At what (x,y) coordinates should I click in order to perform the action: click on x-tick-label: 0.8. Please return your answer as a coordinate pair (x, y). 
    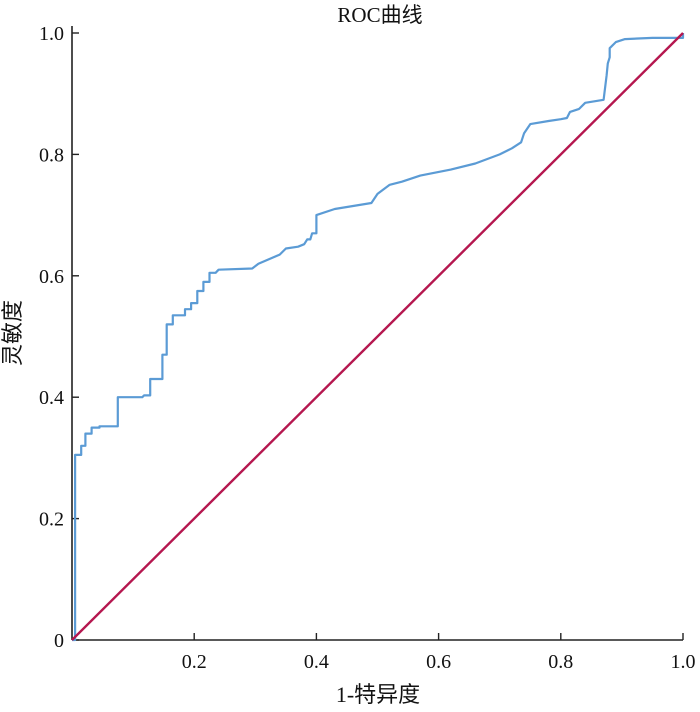
    Looking at the image, I should click on (560, 662).